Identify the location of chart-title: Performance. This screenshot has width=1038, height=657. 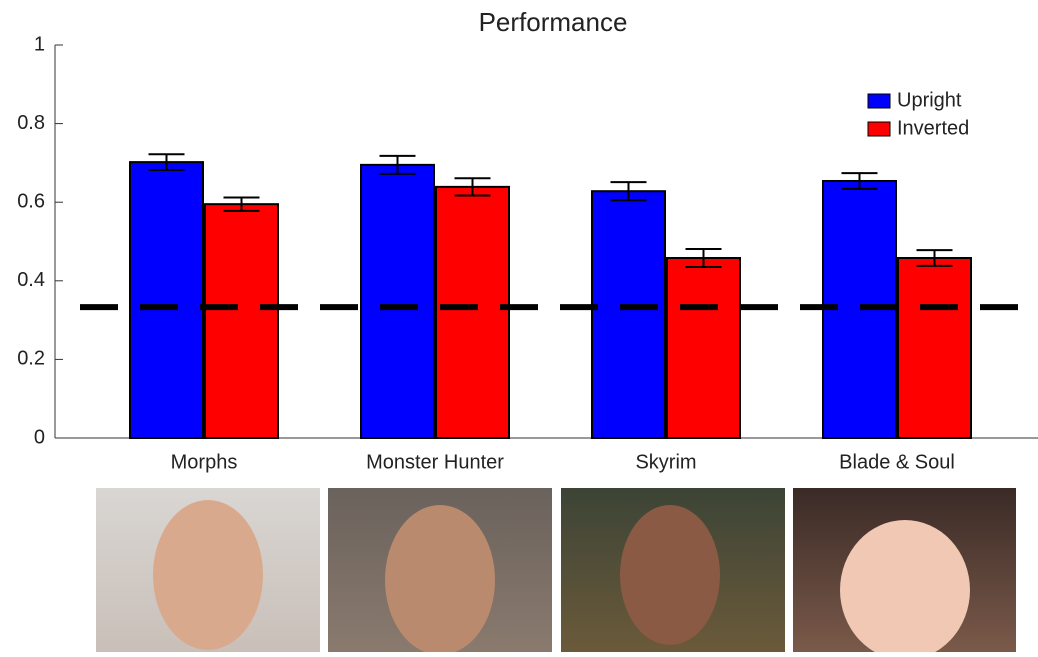
(553, 22).